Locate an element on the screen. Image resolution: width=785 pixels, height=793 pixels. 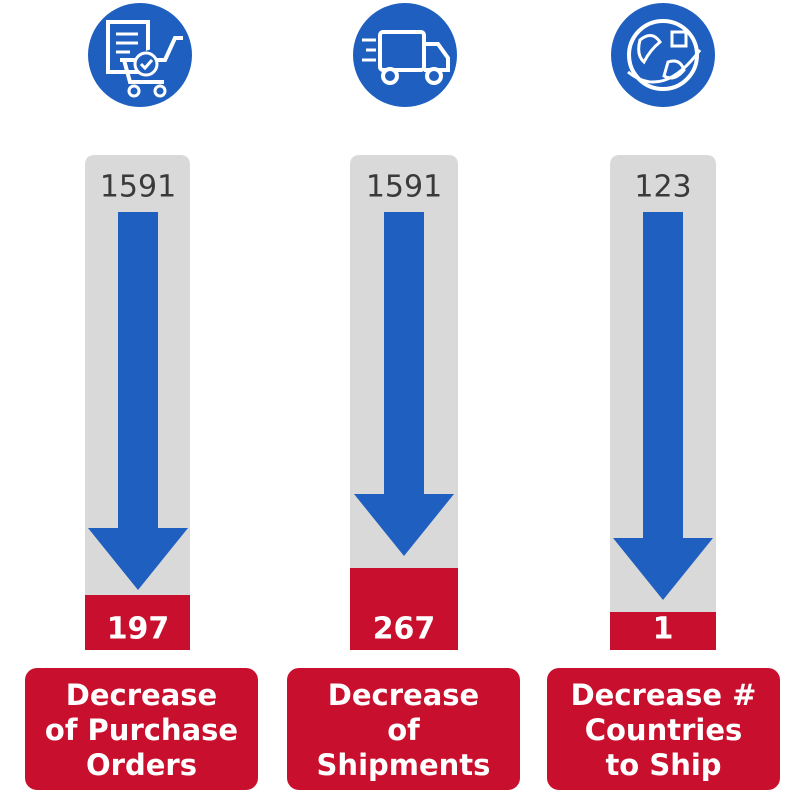
label-line: of is located at coordinates (403, 730).